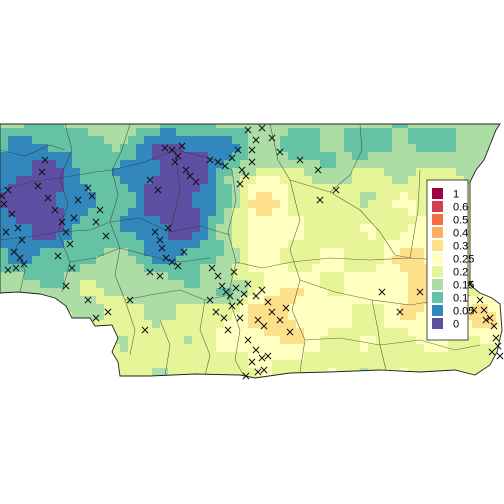 The height and width of the screenshot is (504, 504). What do you see at coordinates (437, 206) in the screenshot?
I see `legend-swatch` at bounding box center [437, 206].